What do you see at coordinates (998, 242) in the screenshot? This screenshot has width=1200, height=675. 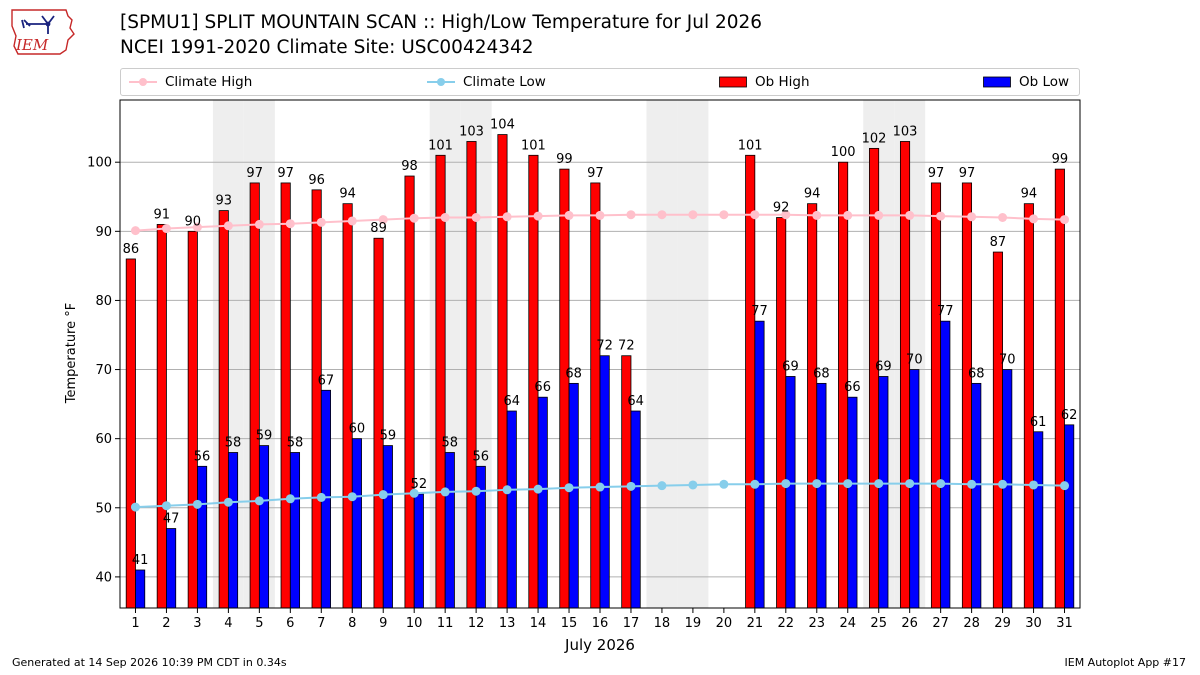 I see `ob-high-label-day-29: 87` at bounding box center [998, 242].